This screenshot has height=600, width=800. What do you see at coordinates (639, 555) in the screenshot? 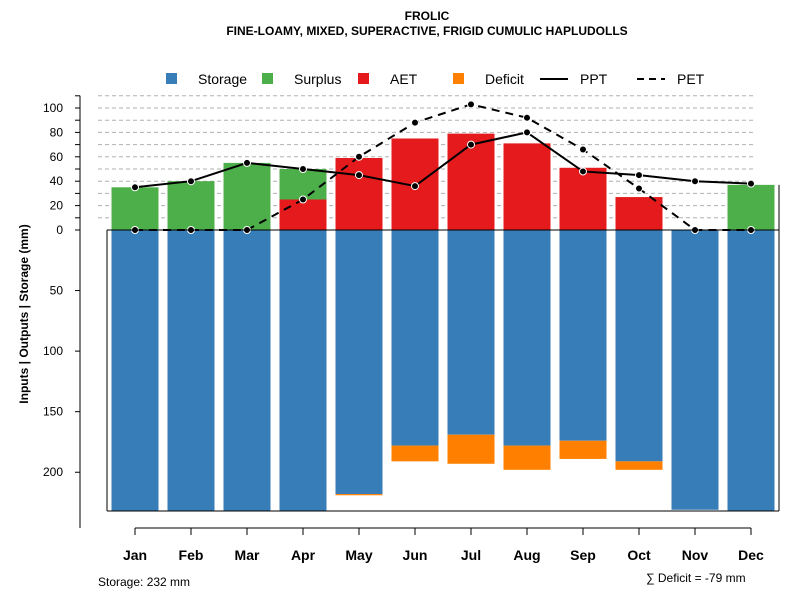
I see `month-label-oct: Oct` at bounding box center [639, 555].